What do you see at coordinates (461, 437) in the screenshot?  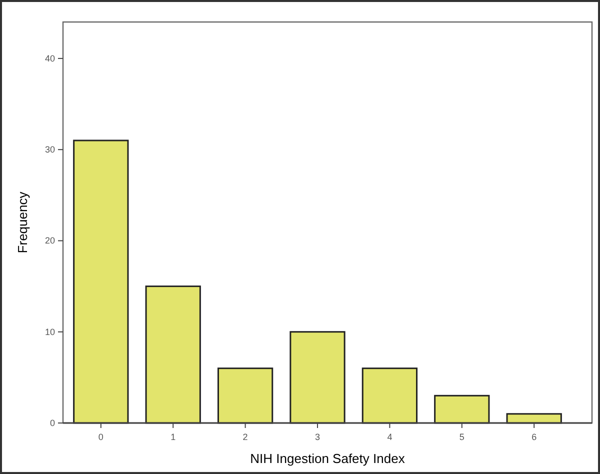 I see `x-tick-label: 5` at bounding box center [461, 437].